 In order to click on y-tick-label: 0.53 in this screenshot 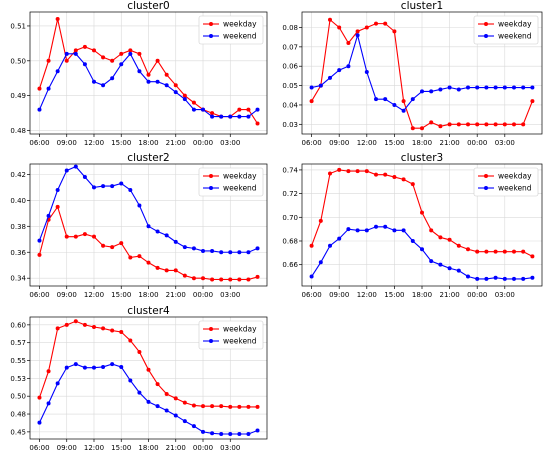, I will do `click(18, 379)`.